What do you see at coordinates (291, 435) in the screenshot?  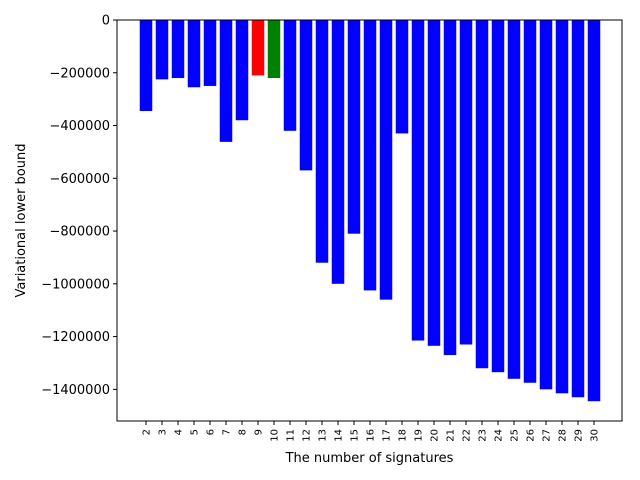 I see `x-tick-label: 11` at bounding box center [291, 435].